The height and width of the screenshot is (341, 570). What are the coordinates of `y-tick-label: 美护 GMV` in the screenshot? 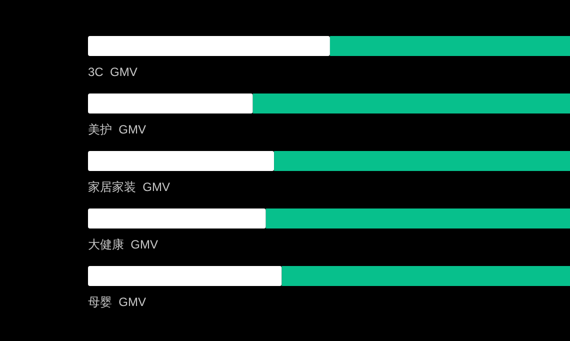 It's located at (117, 129).